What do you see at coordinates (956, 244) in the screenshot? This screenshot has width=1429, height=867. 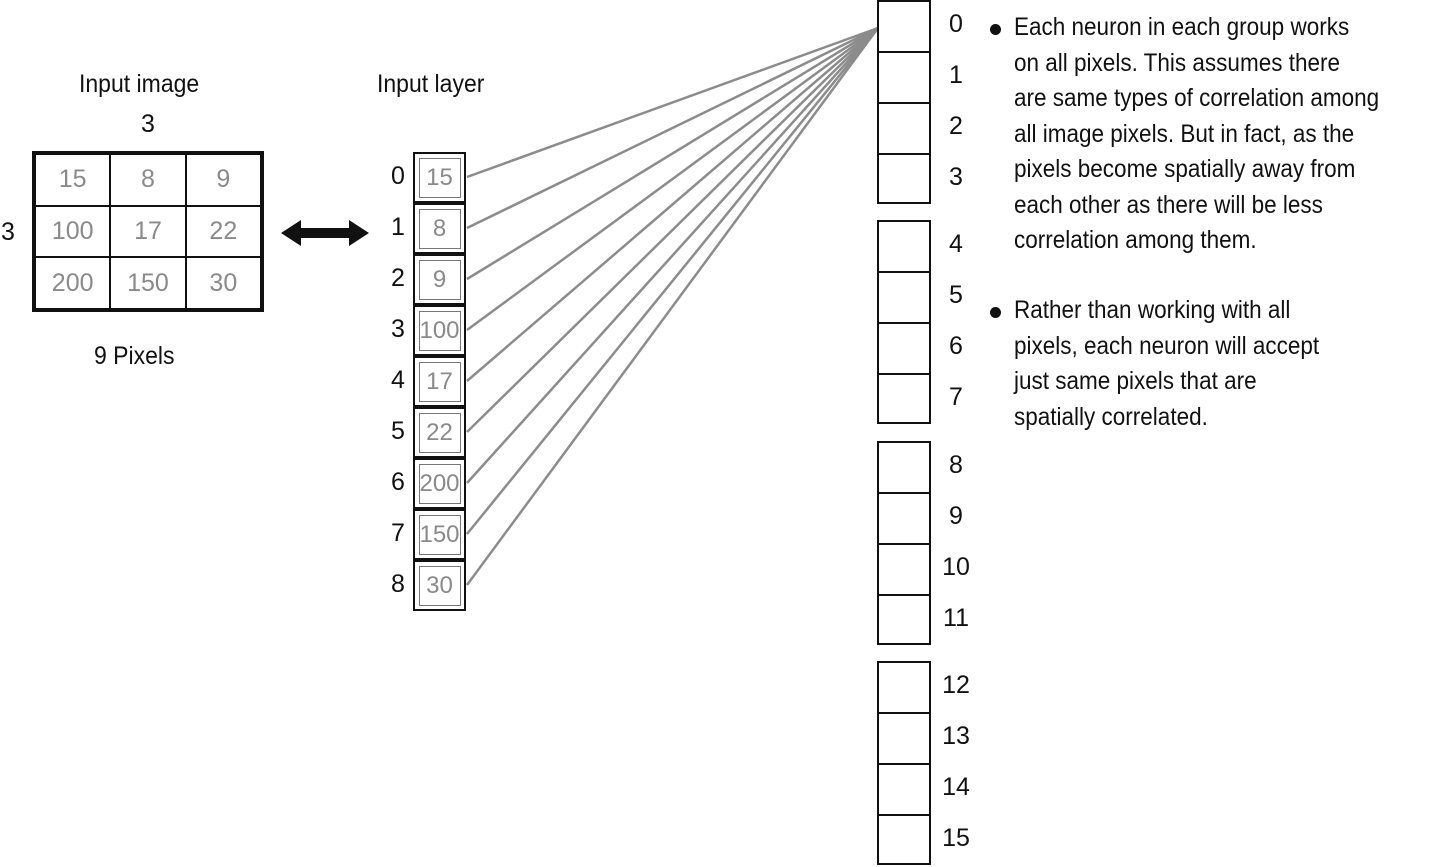 I see `neuron-index-label: 4` at bounding box center [956, 244].